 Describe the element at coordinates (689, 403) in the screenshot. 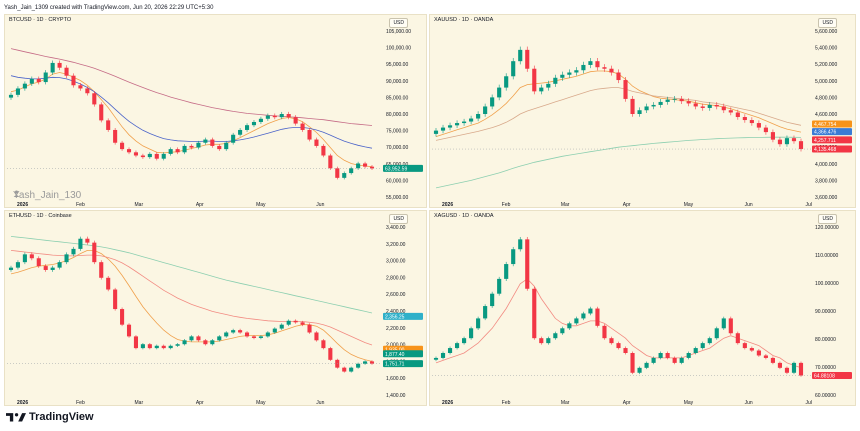

I see `time-axis-label: May` at that location.